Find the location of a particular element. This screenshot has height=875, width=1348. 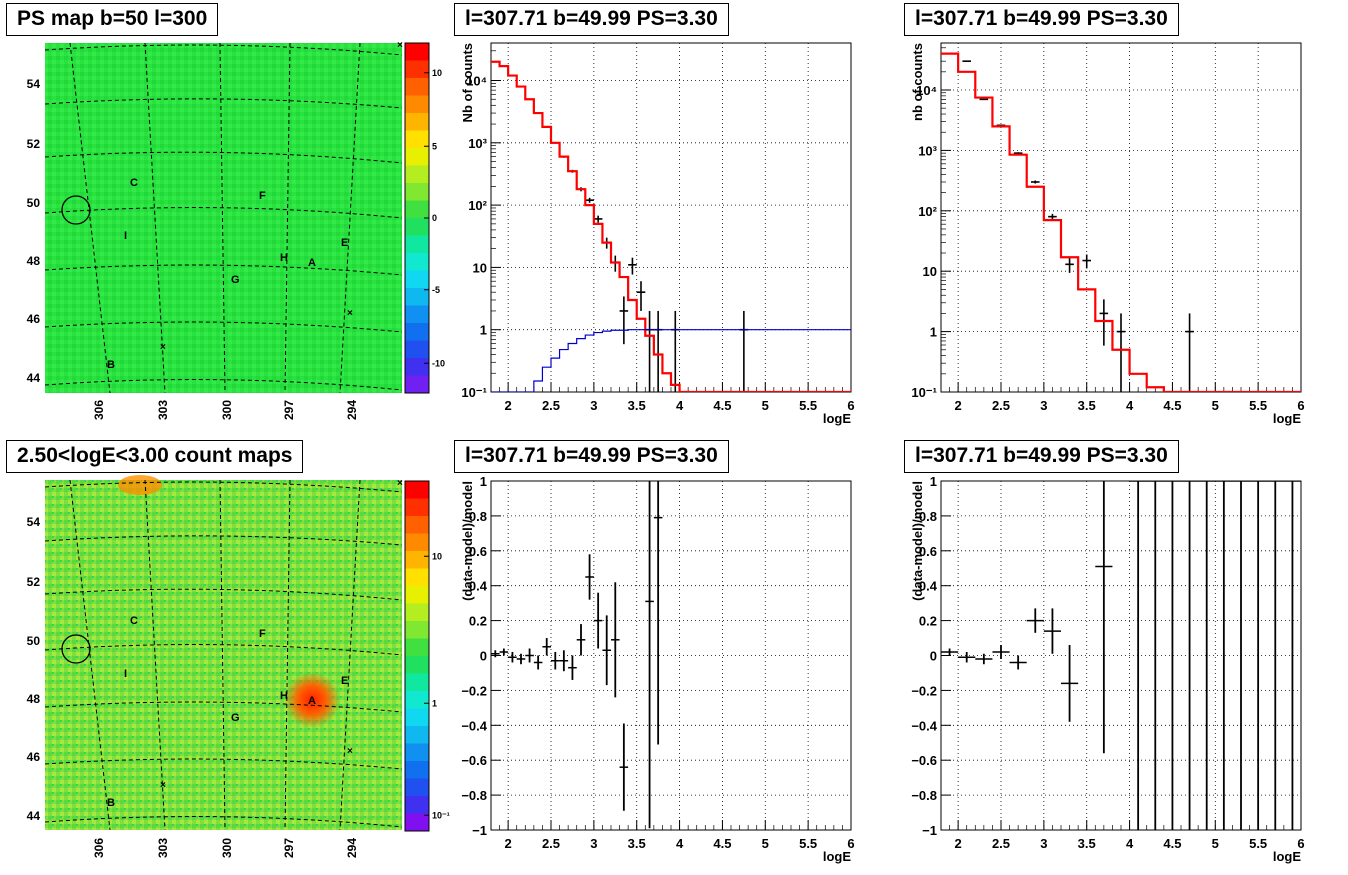

lat-tick-label: 52 is located at coordinates (34, 582).